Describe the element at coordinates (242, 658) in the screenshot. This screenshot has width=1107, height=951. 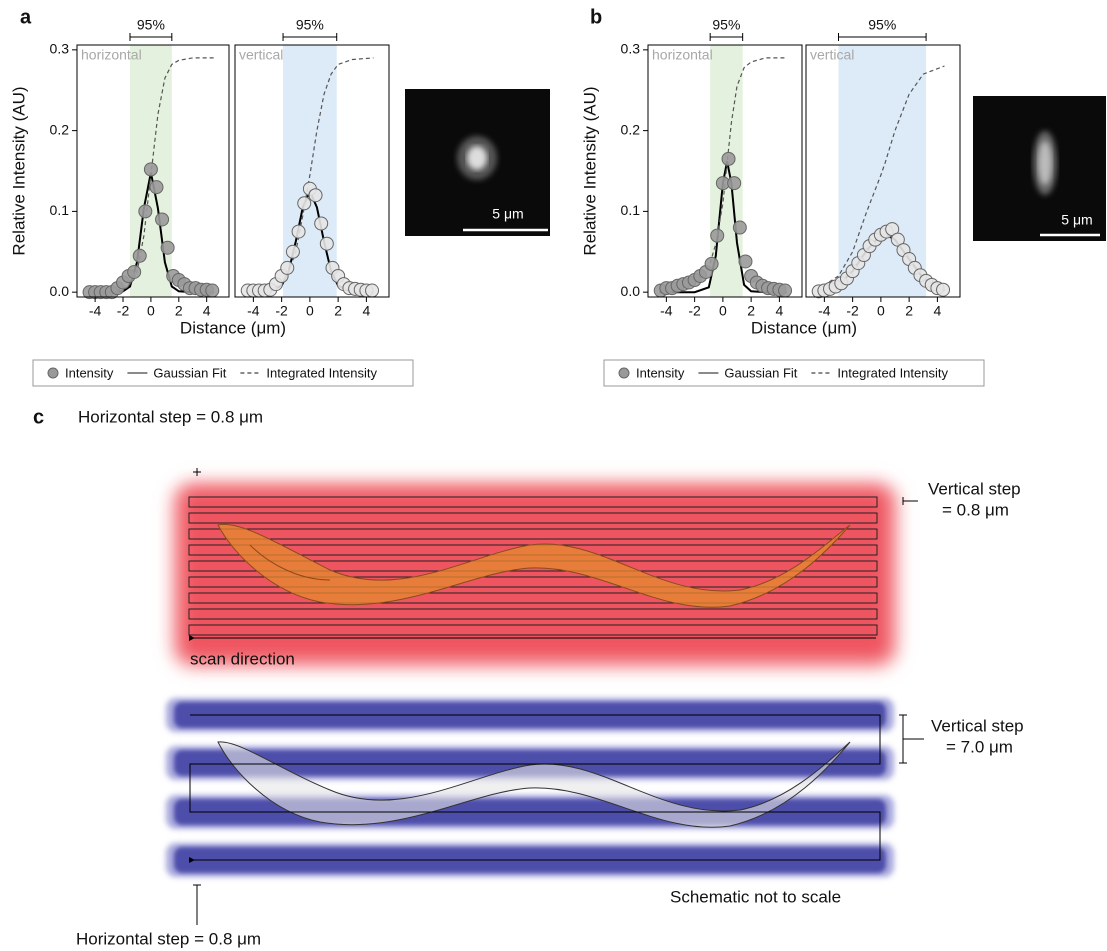
I see `scan-direction: scan direction` at that location.